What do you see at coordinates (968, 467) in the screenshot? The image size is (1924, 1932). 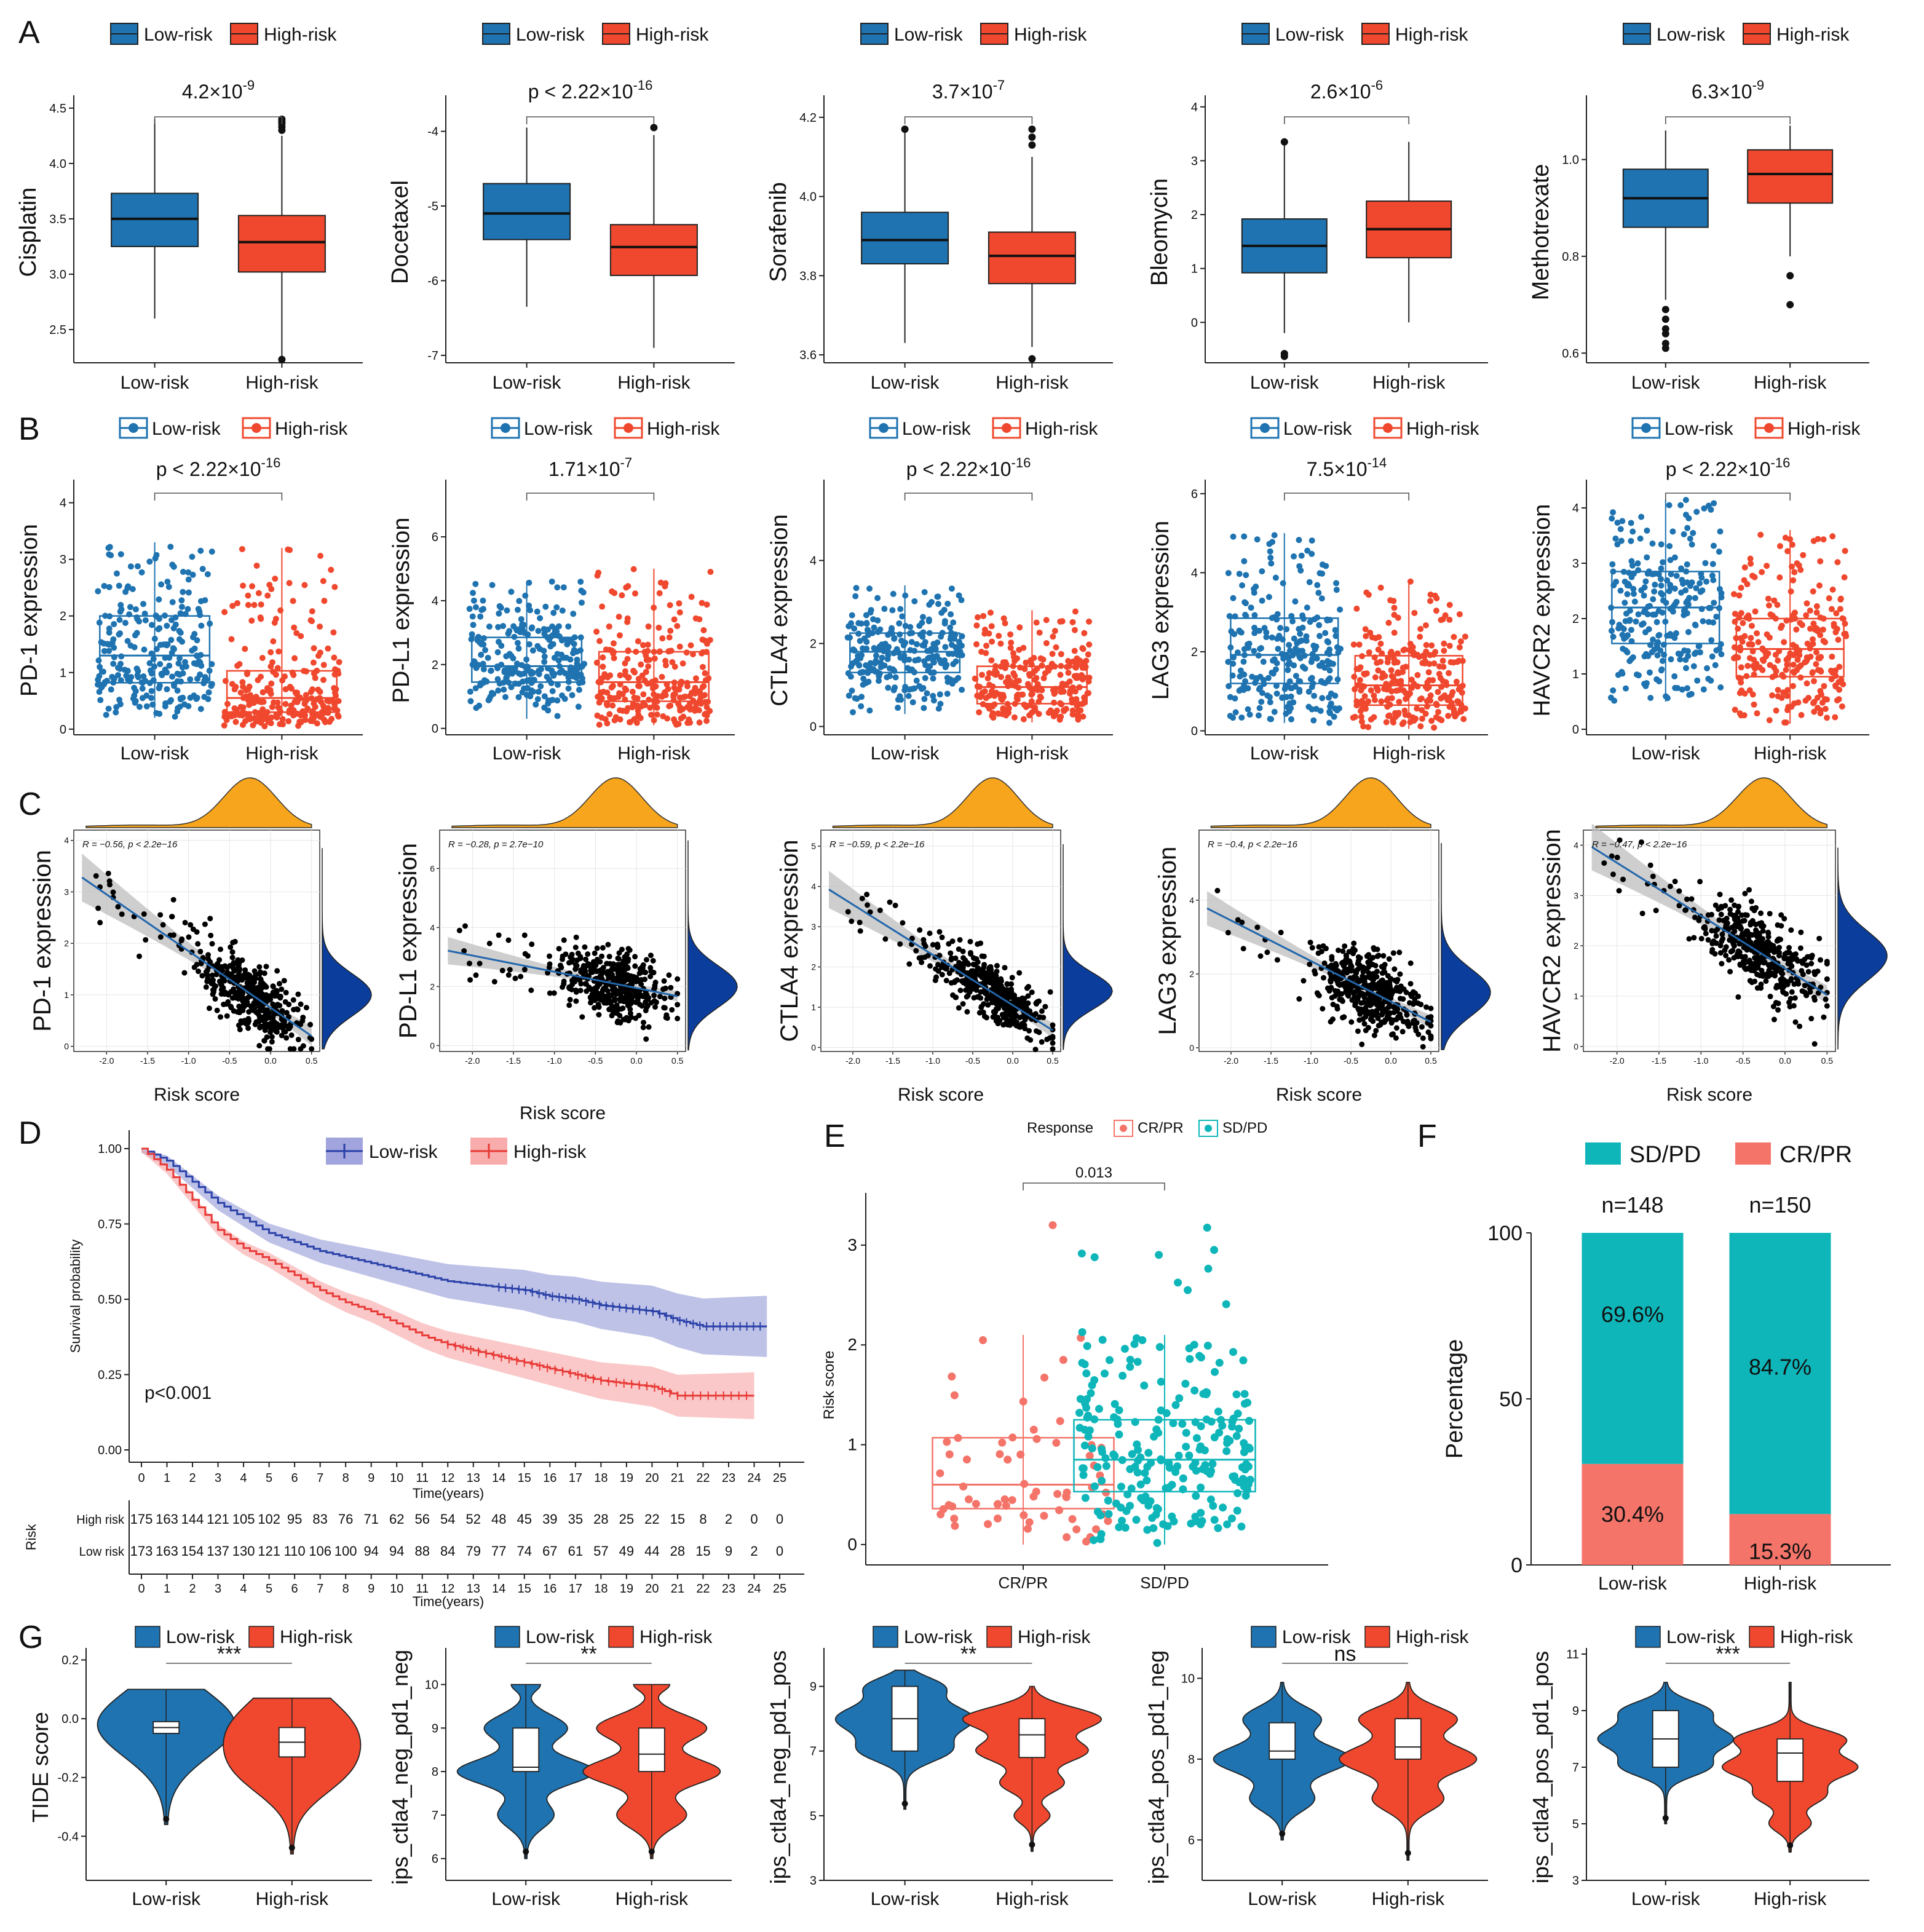 I see `p-value-label: p < 2.22×10-16` at bounding box center [968, 467].